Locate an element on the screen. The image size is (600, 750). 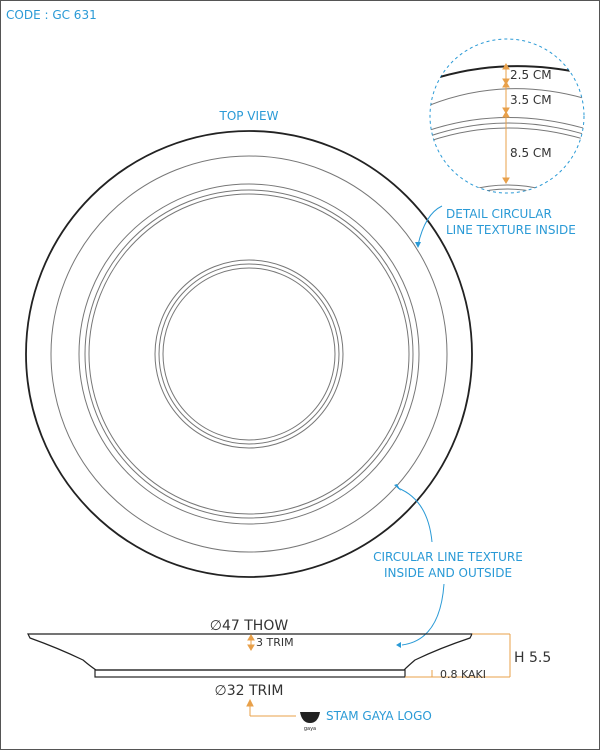
logo-text: gaya is located at coordinates (310, 729).